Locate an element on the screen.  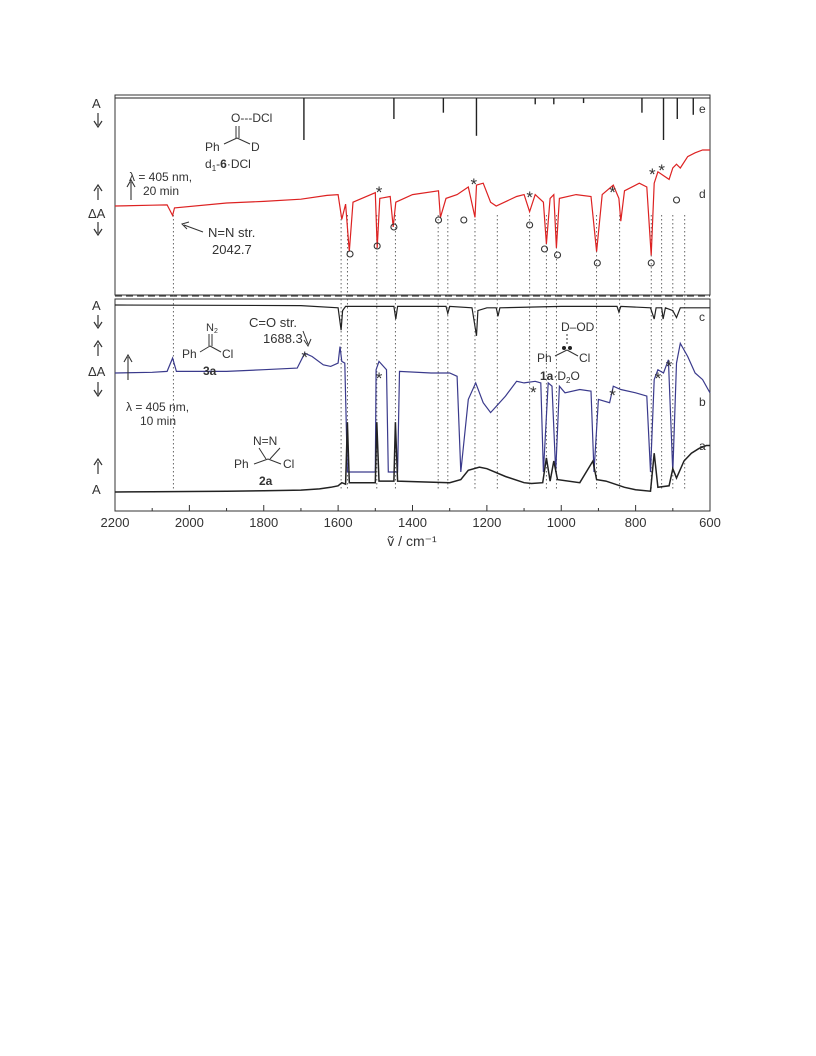
structure-2a-name: 2a is located at coordinates (266, 481).